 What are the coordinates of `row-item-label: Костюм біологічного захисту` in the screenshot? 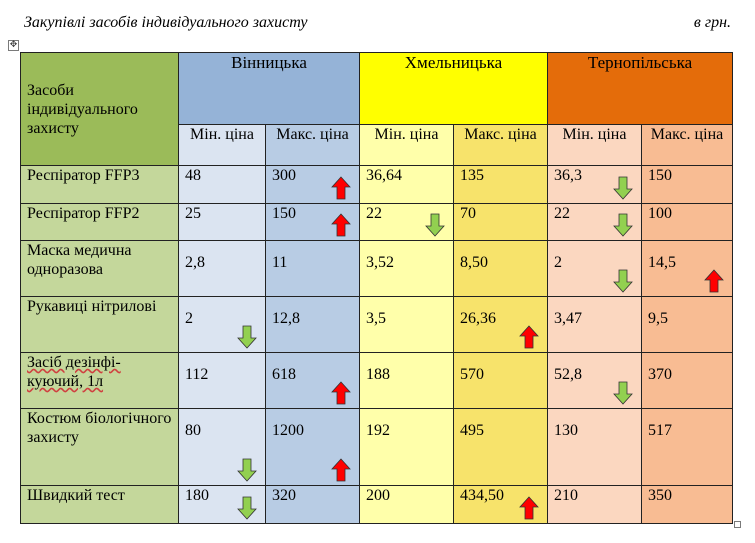 It's located at (99, 447).